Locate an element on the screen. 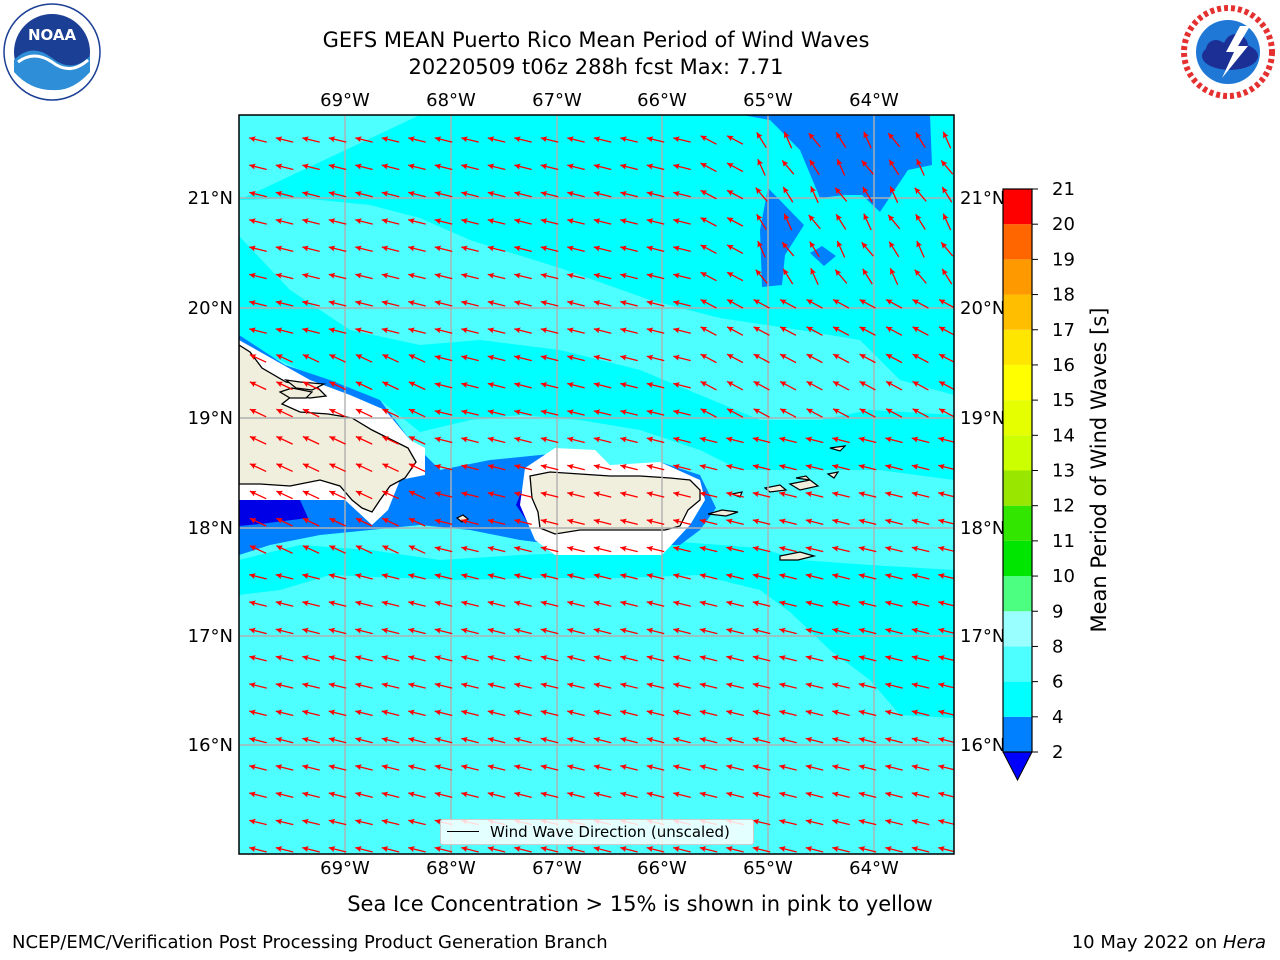  colorbar-tick-label: 9 is located at coordinates (1057, 611).